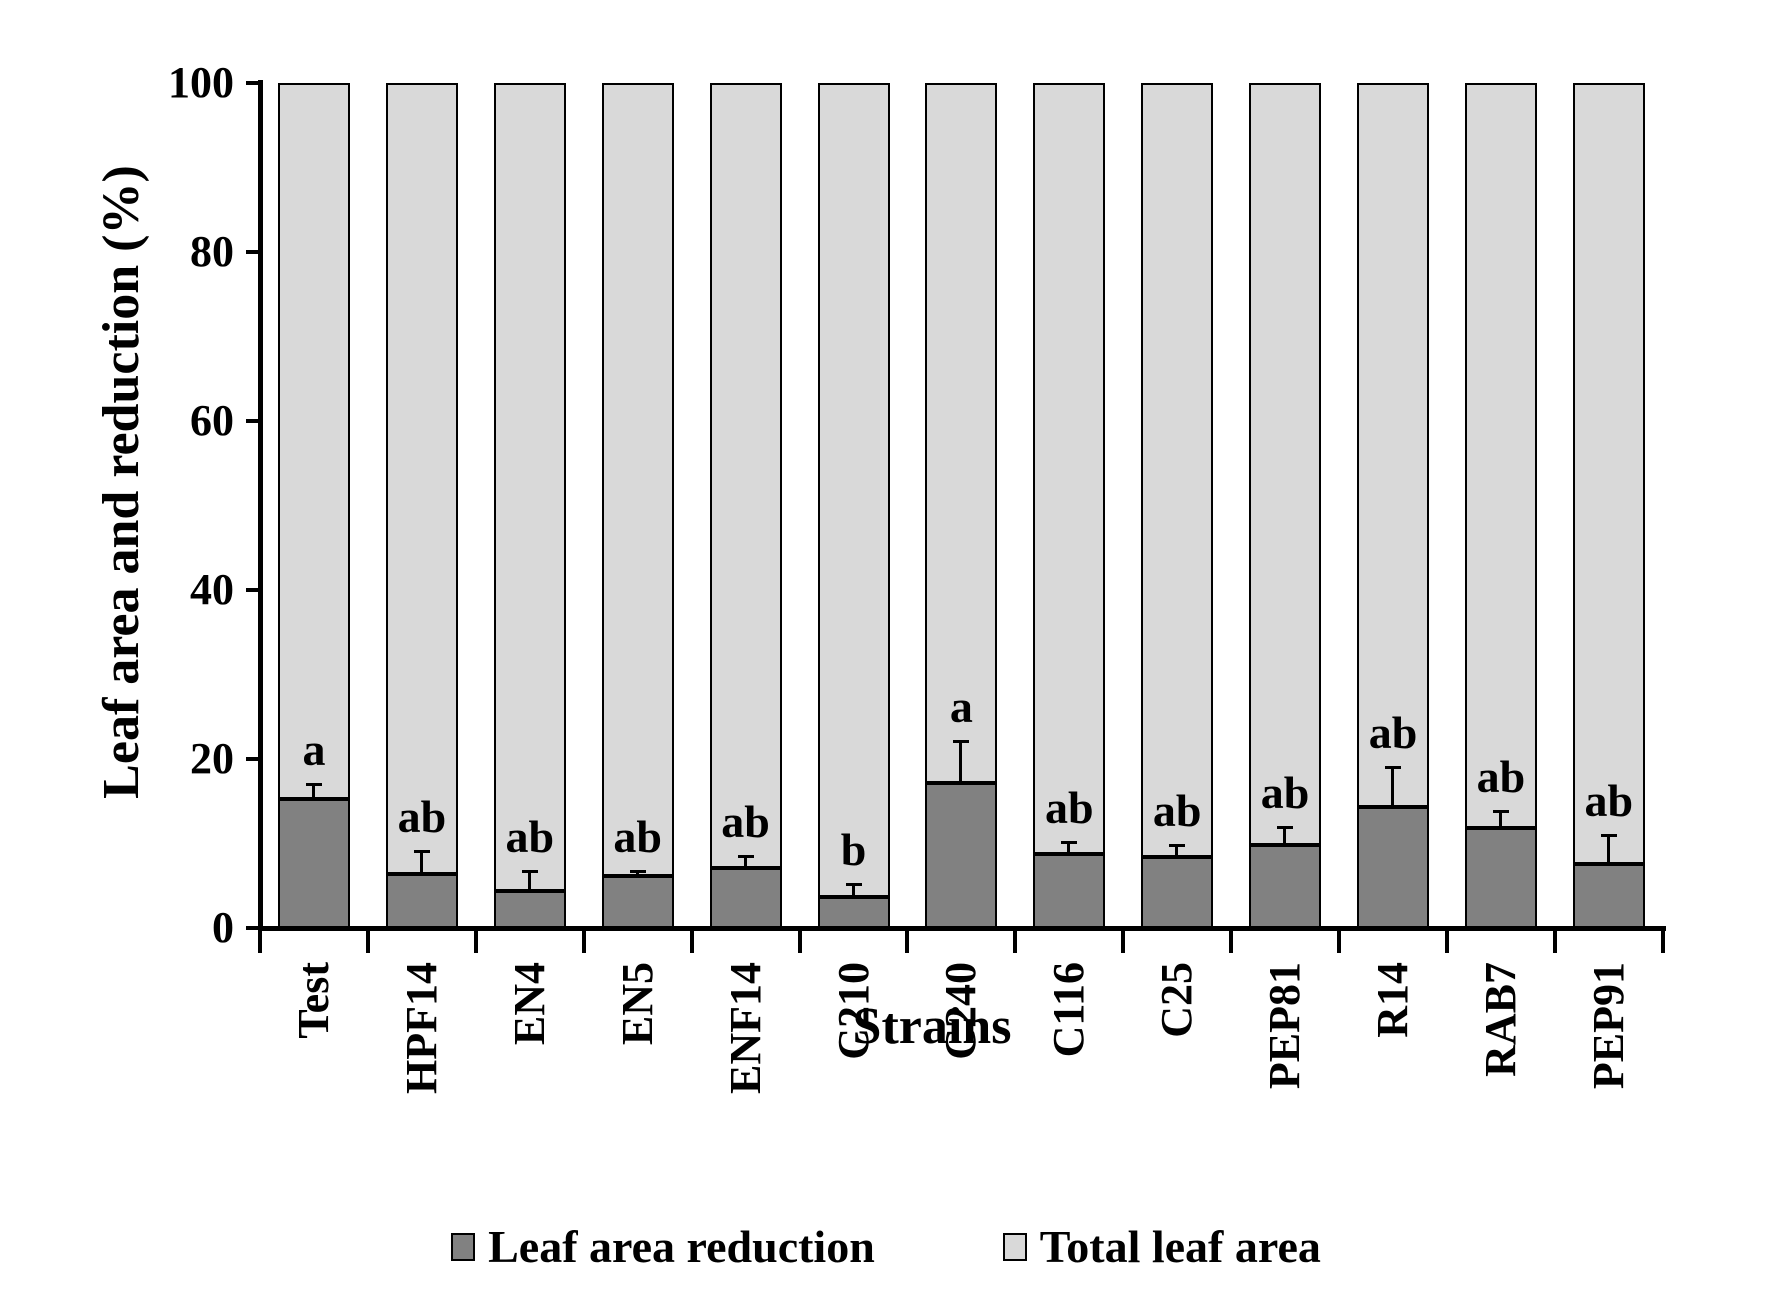  What do you see at coordinates (313, 1000) in the screenshot?
I see `x-category-label: Test` at bounding box center [313, 1000].